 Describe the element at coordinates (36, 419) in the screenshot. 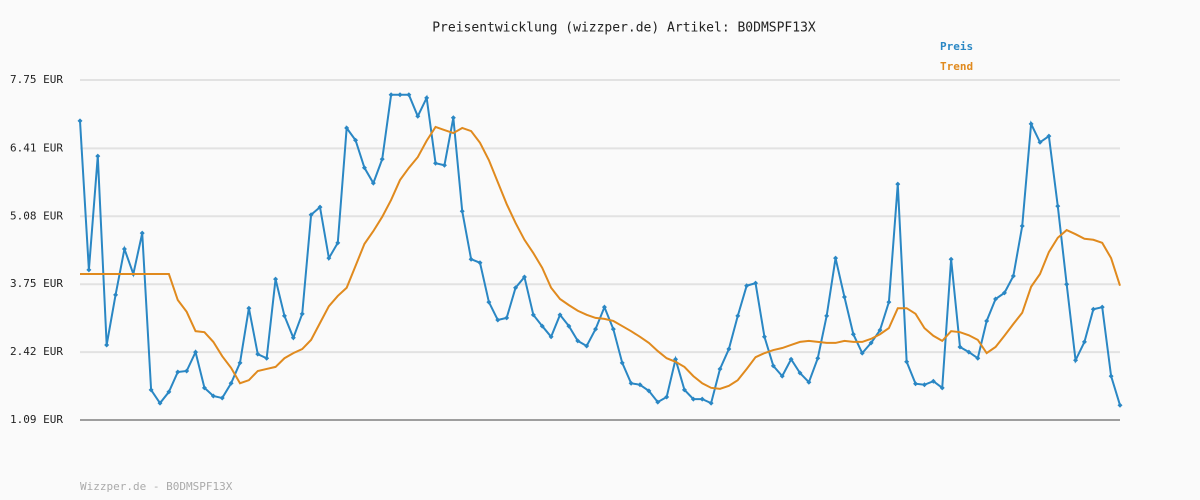

I see `y-tick-label: 1.09 EUR` at that location.